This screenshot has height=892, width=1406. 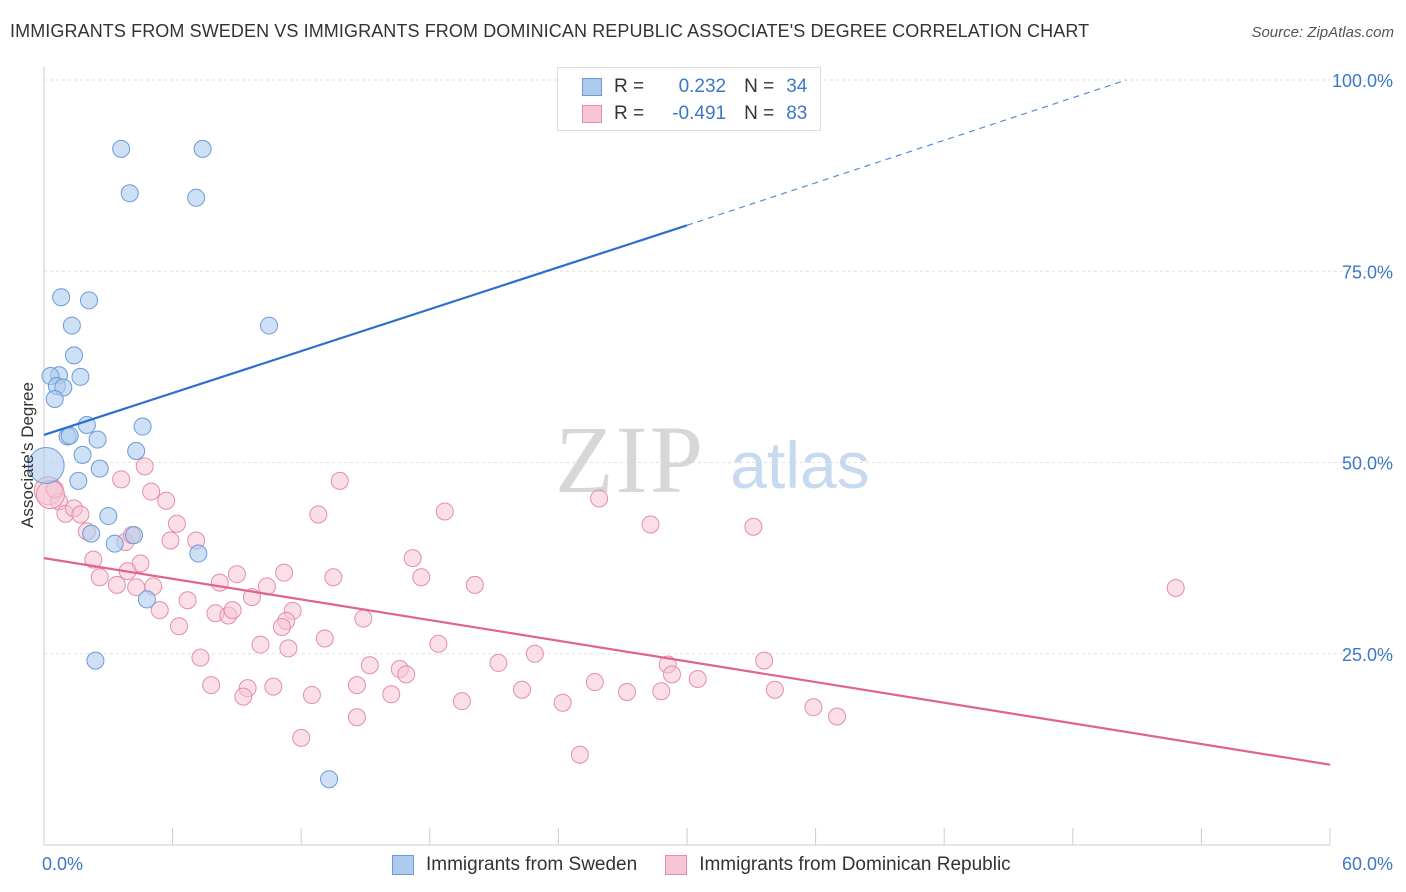 What do you see at coordinates (694, 114) in the screenshot?
I see `legend-row-dominican: R = -0.491 N = 83` at bounding box center [694, 114].